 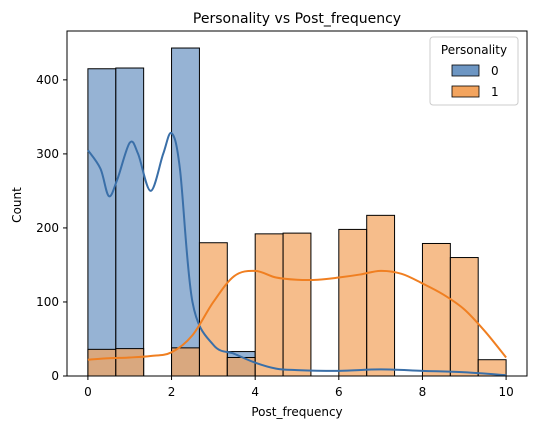 What do you see at coordinates (505, 392) in the screenshot?
I see `x-tick-label-10: 10` at bounding box center [505, 392].